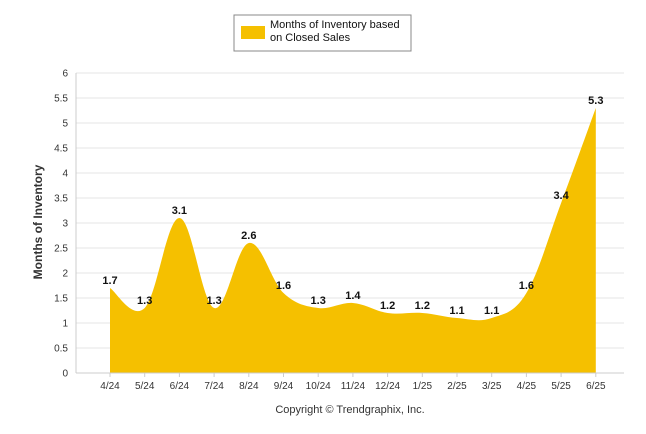 The width and height of the screenshot is (646, 434). Describe the element at coordinates (145, 386) in the screenshot. I see `x-tick-label: 5/24` at that location.